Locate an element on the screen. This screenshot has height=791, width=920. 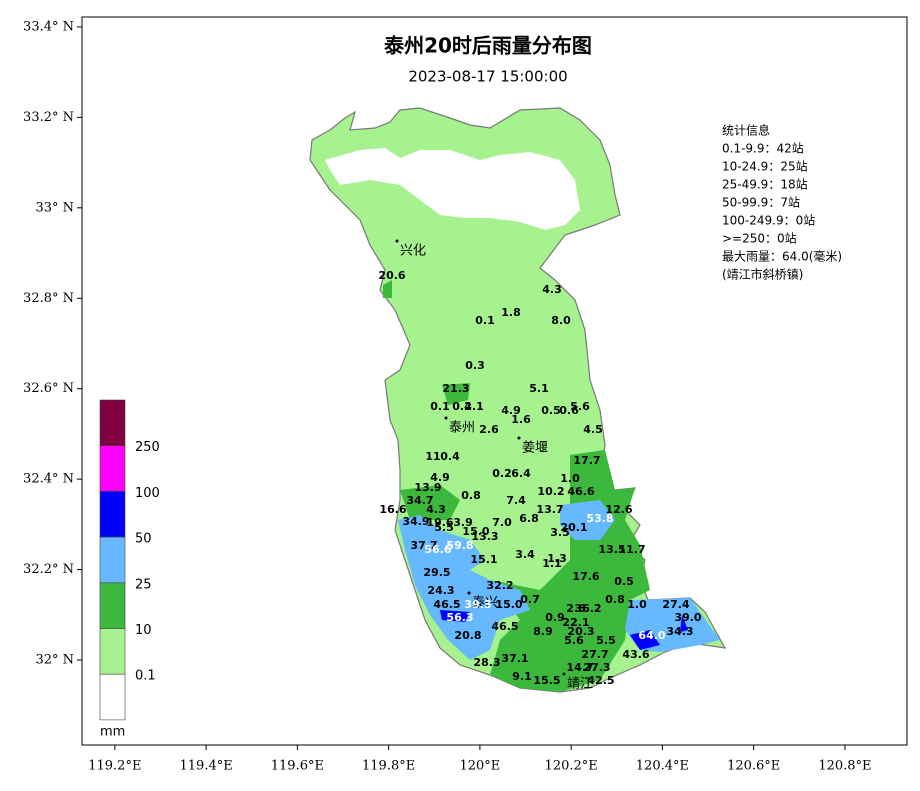
station-value: 4.3 is located at coordinates (436, 509).